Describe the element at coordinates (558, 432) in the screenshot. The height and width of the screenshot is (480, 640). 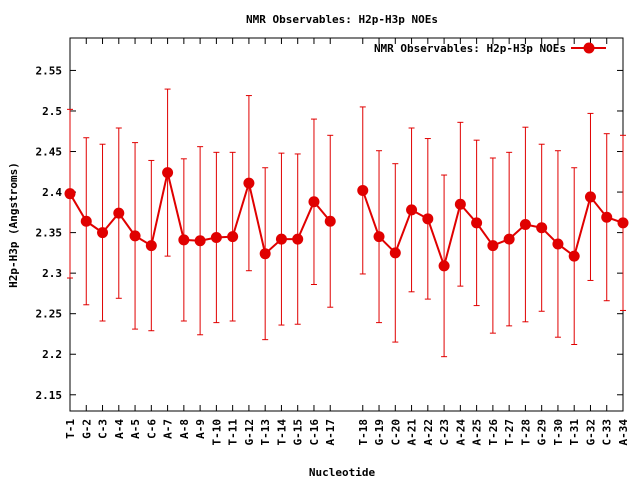
I see `x-tick-label: T-30` at that location.